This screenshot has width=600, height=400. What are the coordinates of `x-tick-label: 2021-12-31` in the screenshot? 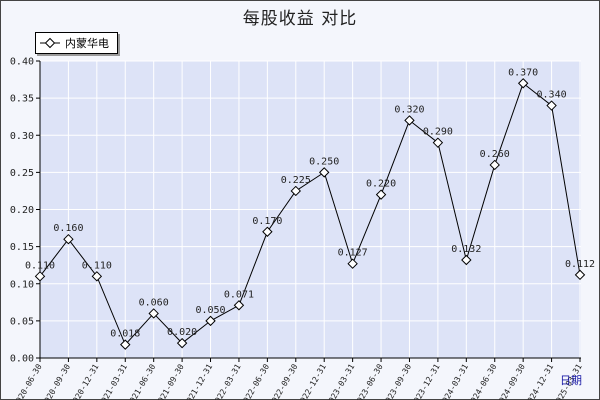 It's located at (198, 381).